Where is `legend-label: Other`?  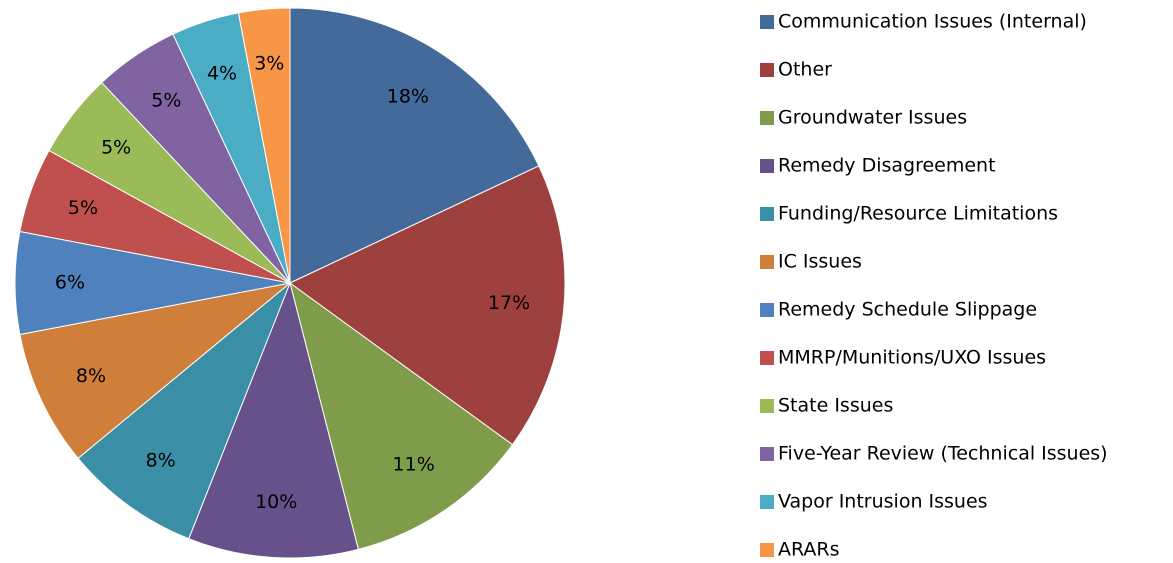
legend-label: Other is located at coordinates (805, 70).